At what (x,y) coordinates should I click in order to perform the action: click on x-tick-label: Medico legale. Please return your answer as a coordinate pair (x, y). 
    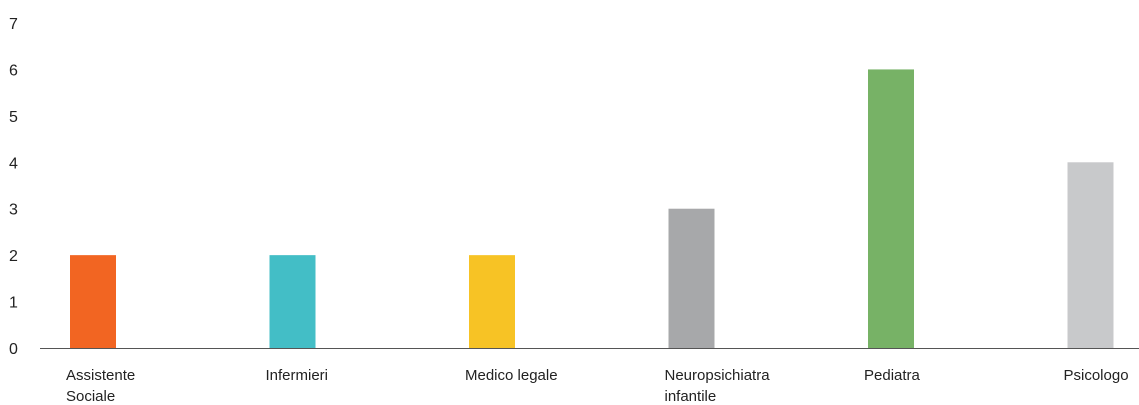
    Looking at the image, I should click on (511, 375).